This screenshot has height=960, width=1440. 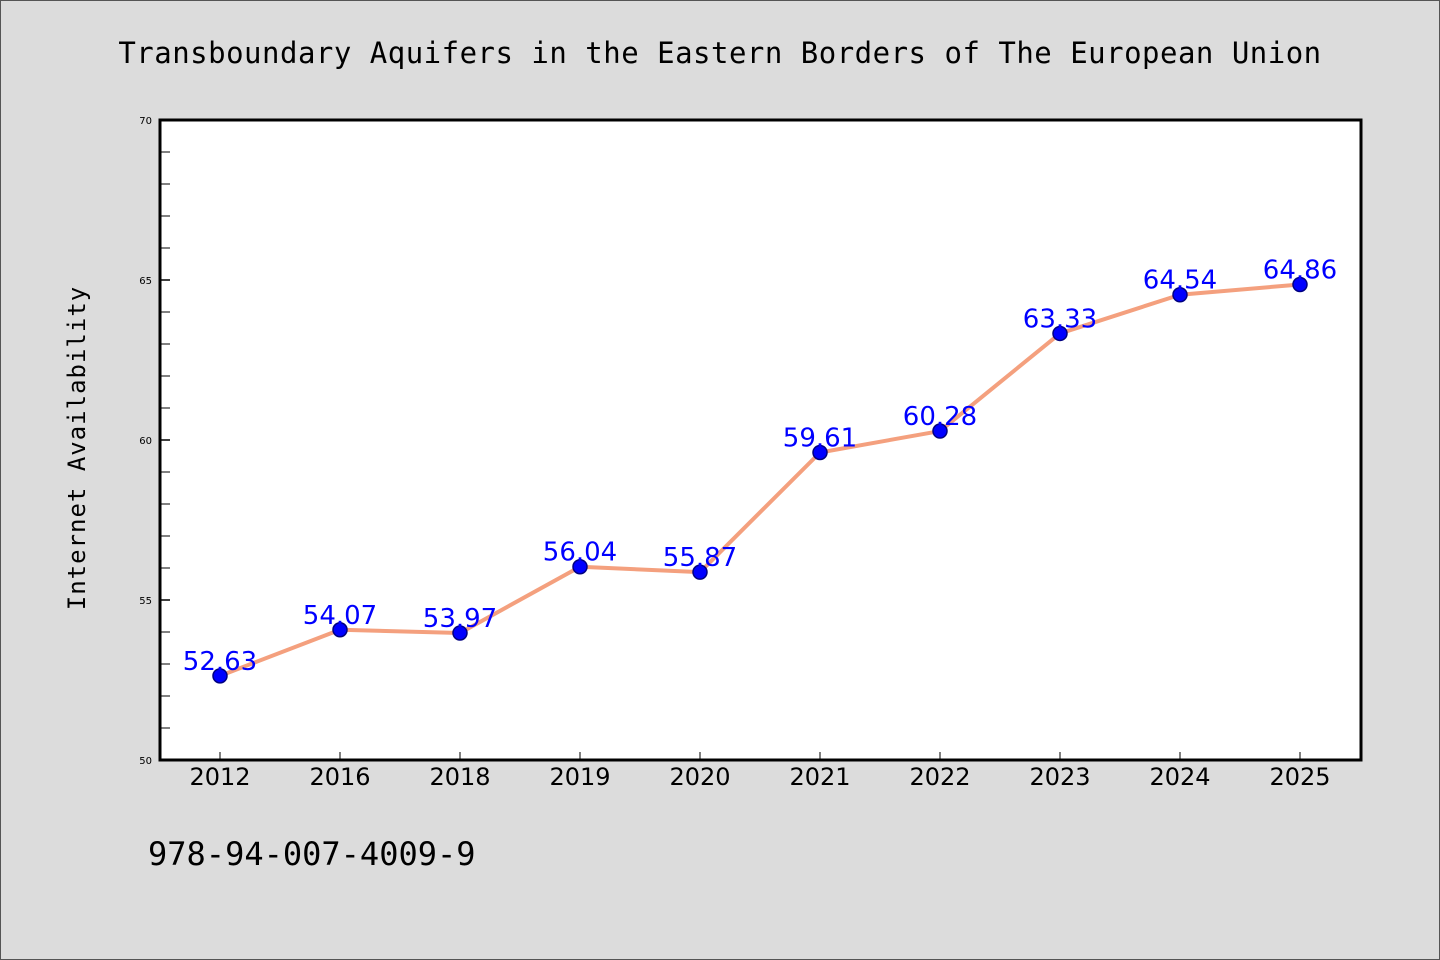 I want to click on y-axis-label: Internet Availability, so click(x=77, y=448).